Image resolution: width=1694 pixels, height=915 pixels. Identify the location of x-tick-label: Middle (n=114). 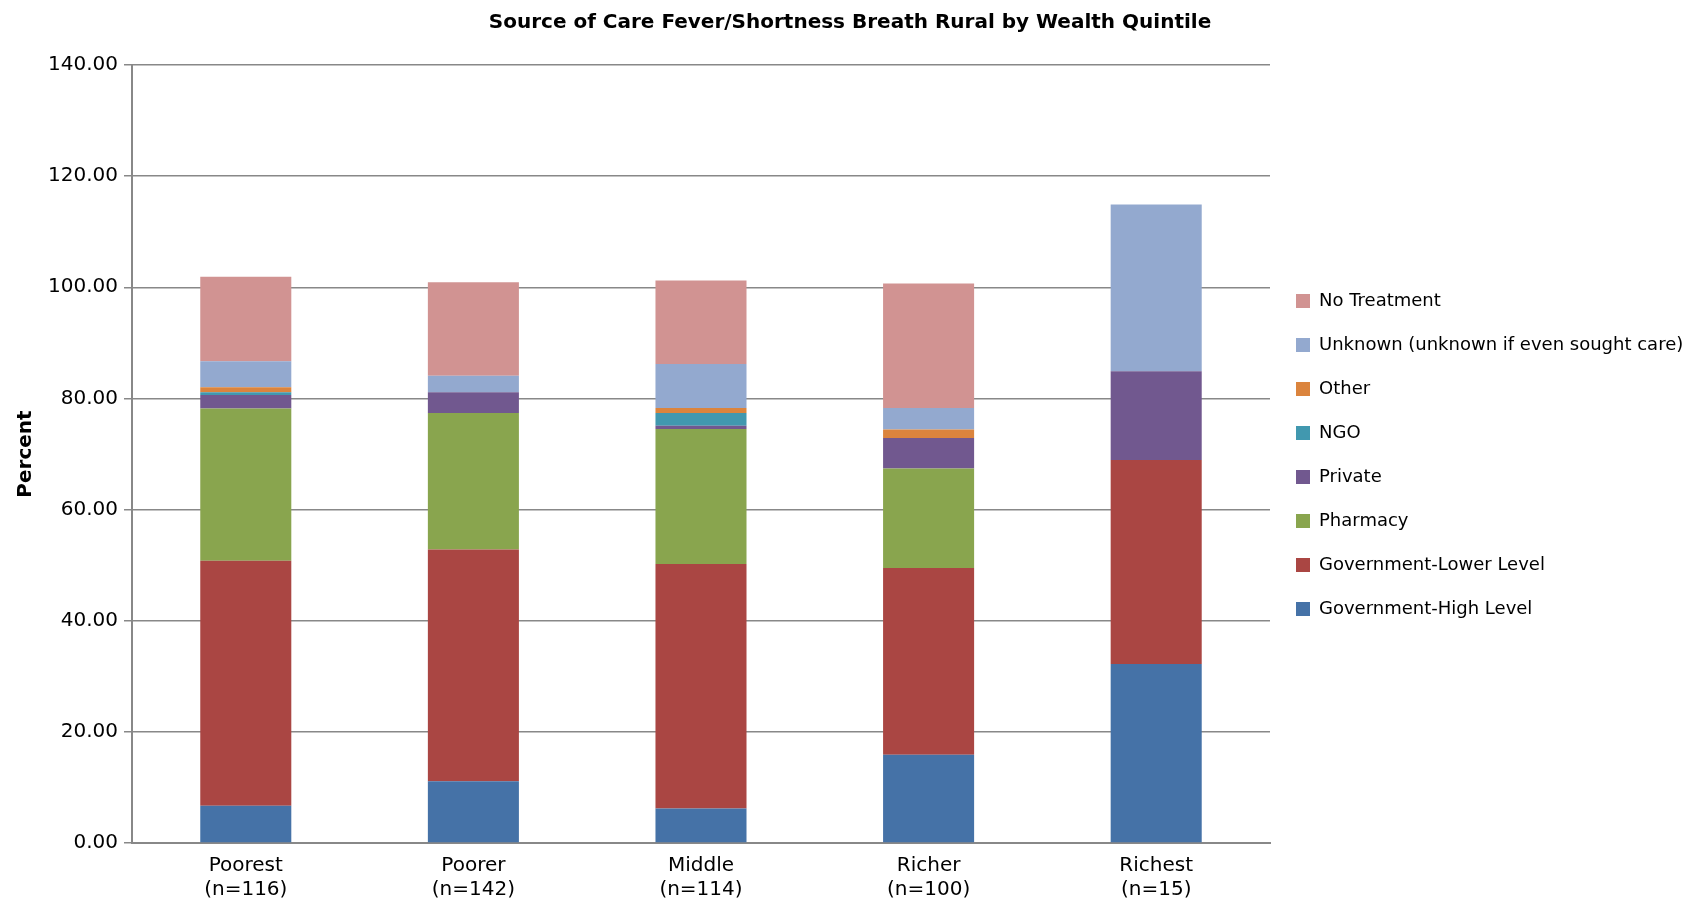
(701, 876).